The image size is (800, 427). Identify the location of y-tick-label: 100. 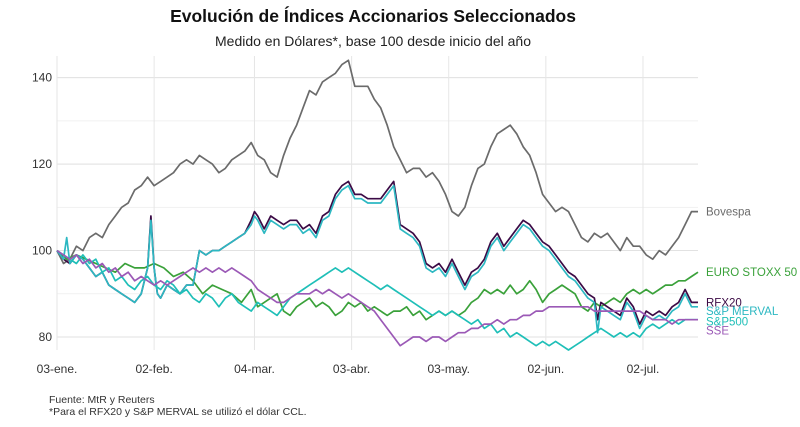
(42, 251).